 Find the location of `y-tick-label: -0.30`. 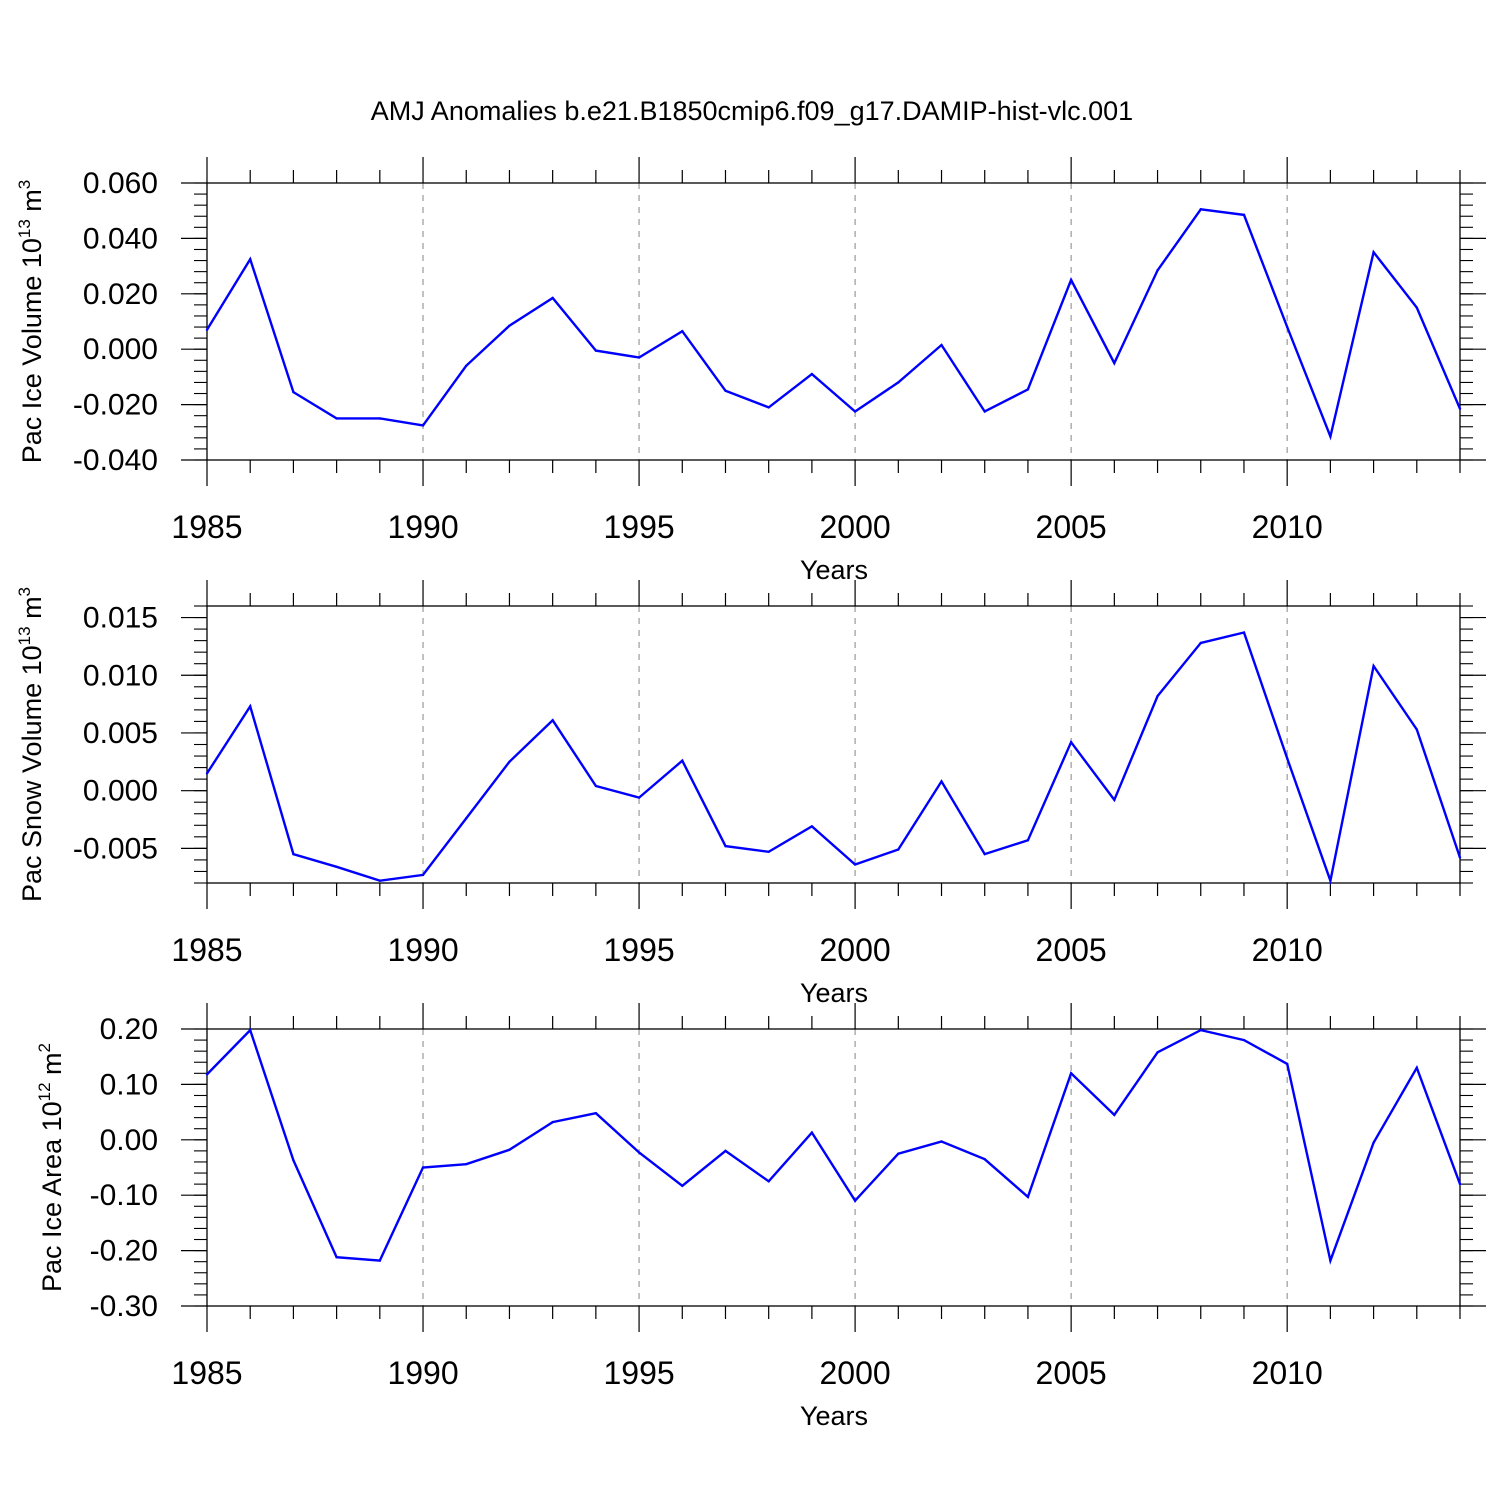

y-tick-label: -0.30 is located at coordinates (124, 1306).